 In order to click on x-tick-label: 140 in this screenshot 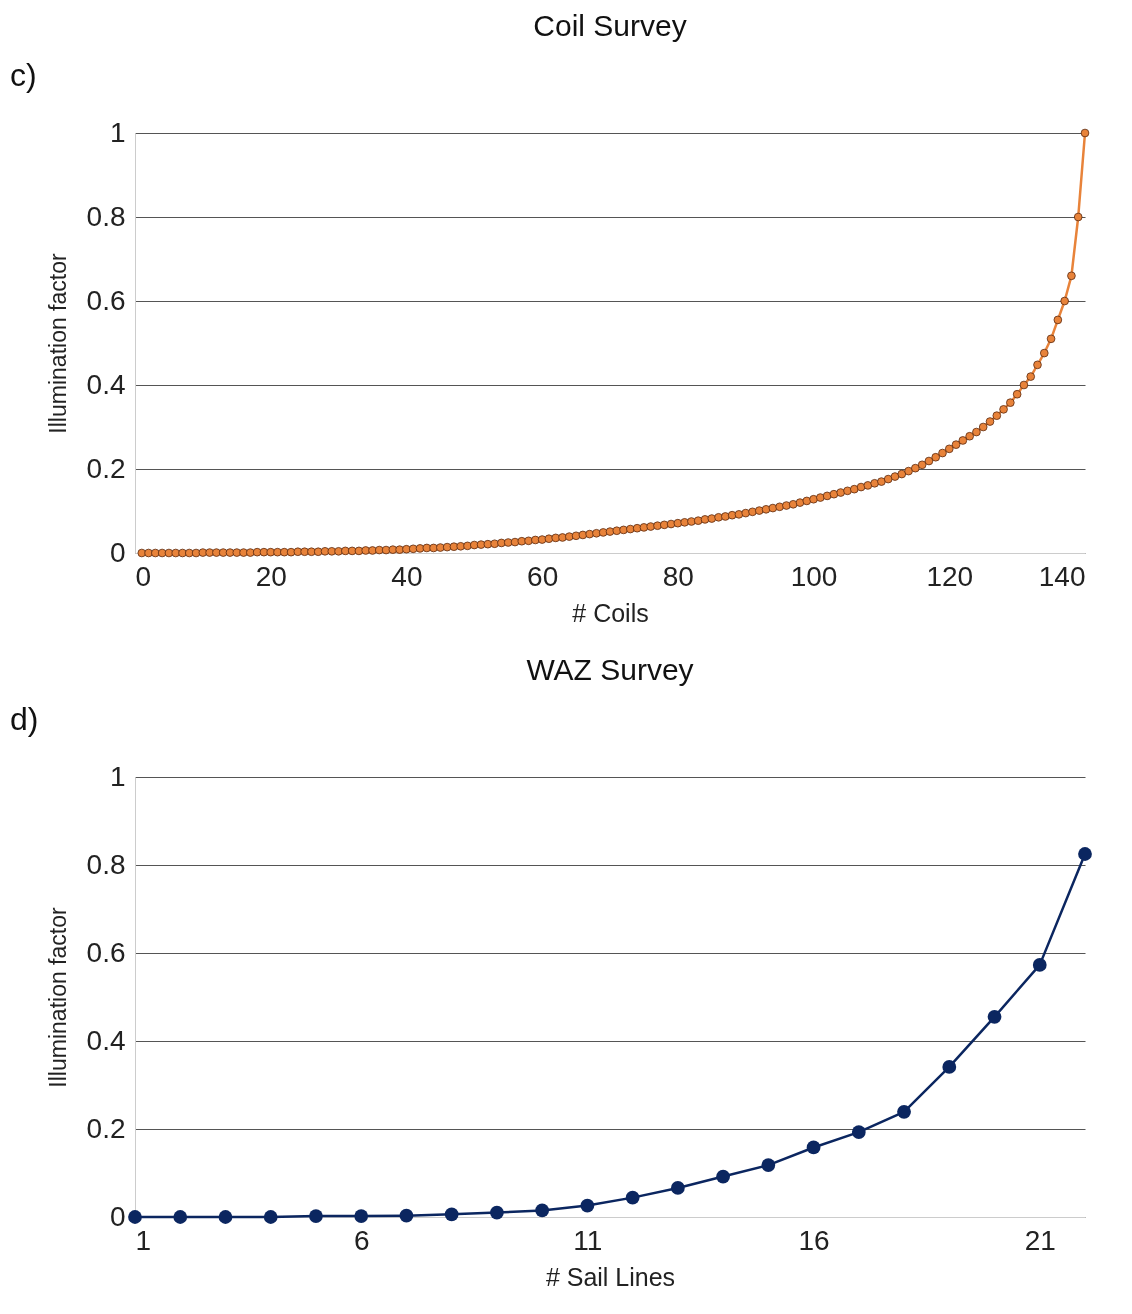, I will do `click(1062, 576)`.